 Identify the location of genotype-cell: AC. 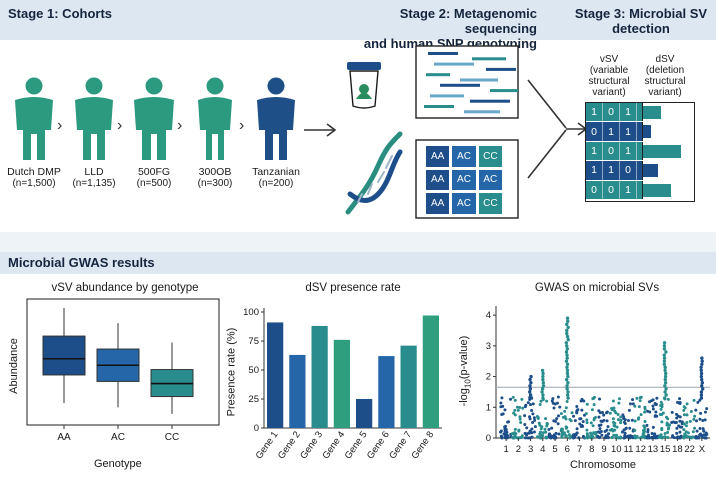
(464, 180).